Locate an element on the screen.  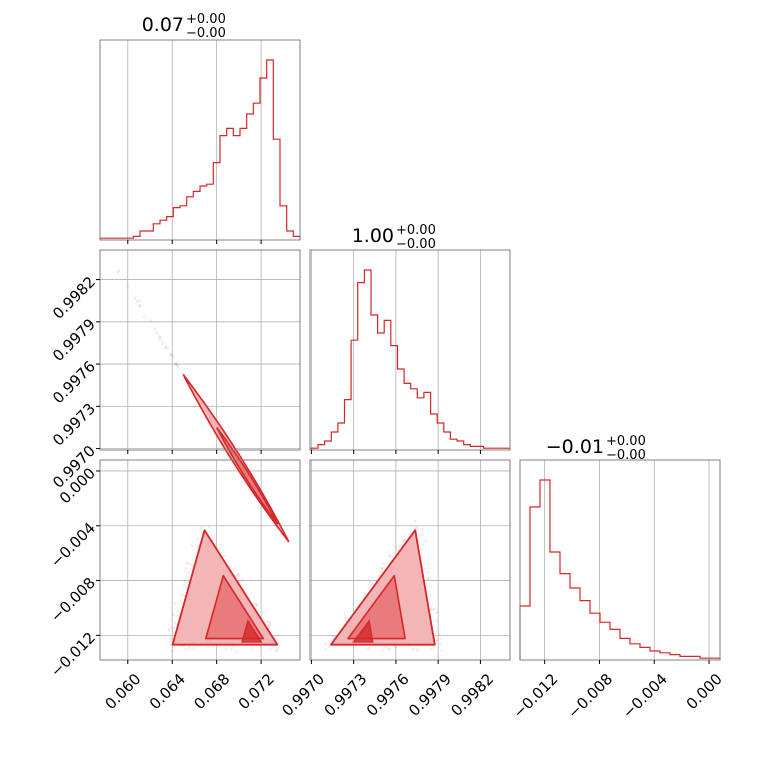
x-tick-label-2-0: −0.012 is located at coordinates (535, 696).